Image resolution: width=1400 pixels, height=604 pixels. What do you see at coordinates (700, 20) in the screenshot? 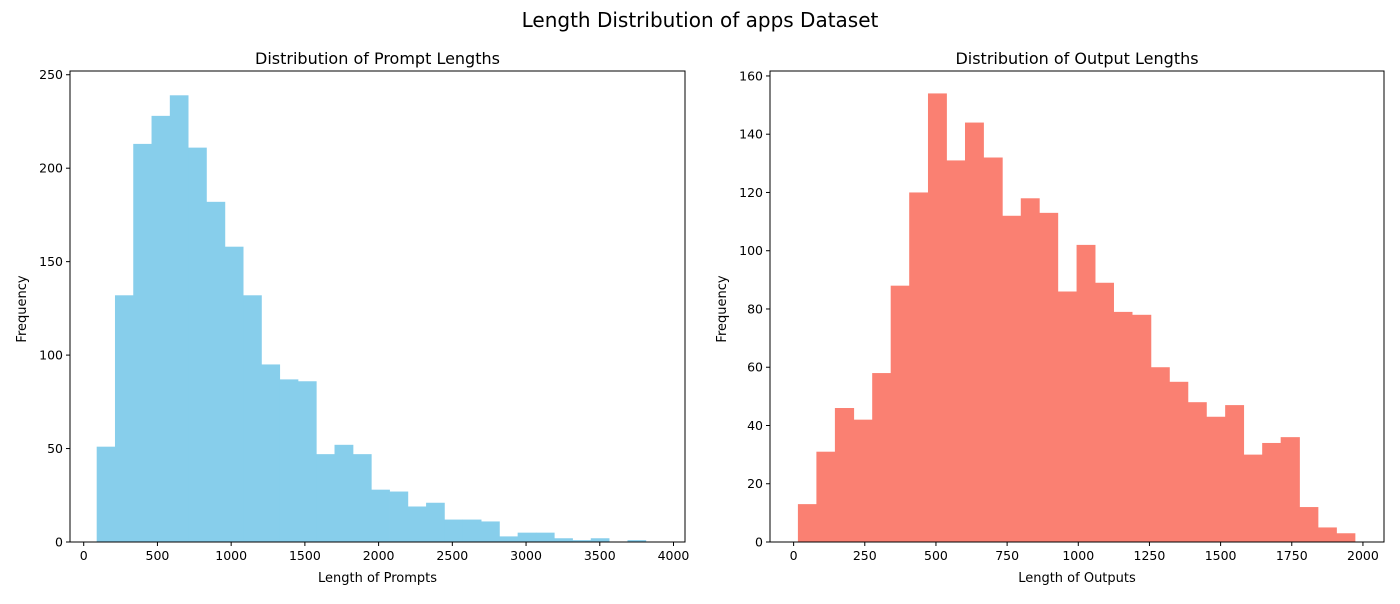
I see `figure-title: Length Distribution of apps Dataset` at bounding box center [700, 20].